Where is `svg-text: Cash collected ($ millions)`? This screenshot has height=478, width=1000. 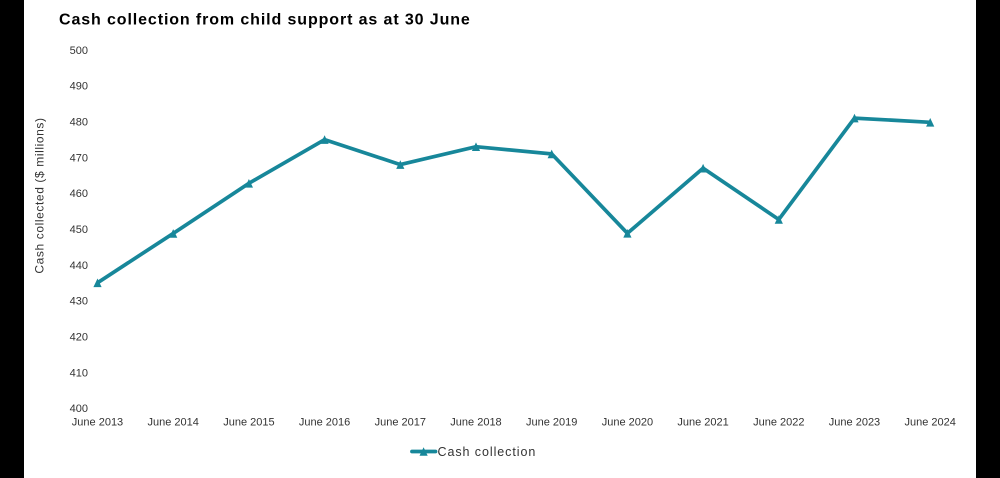
svg-text: Cash collected ($ millions) is located at coordinates (40, 195).